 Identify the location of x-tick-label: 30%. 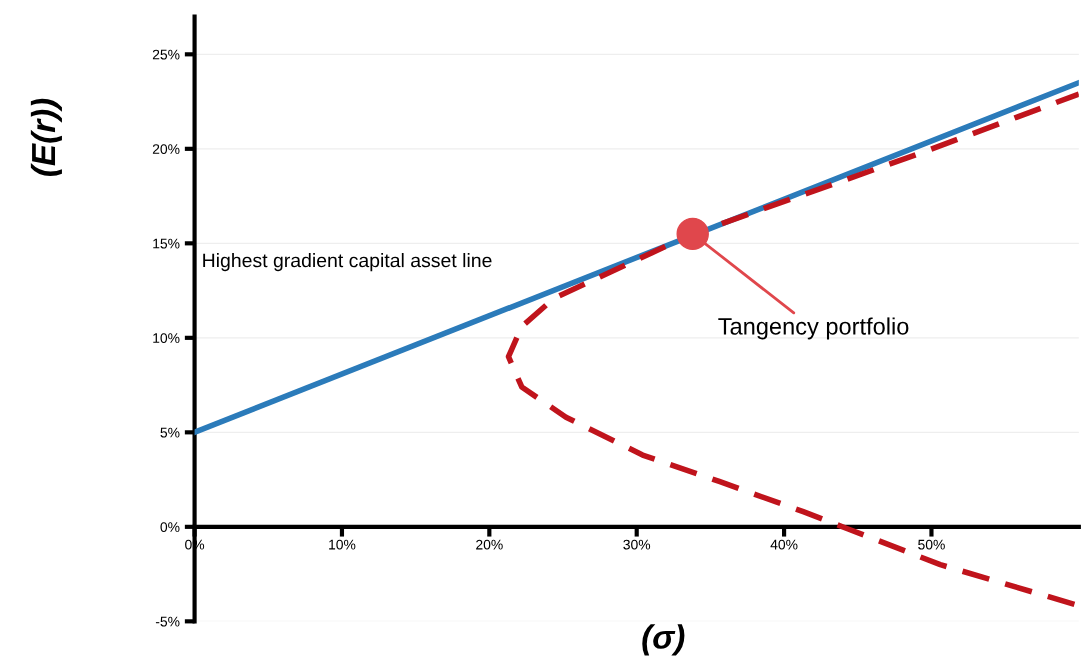
(637, 544).